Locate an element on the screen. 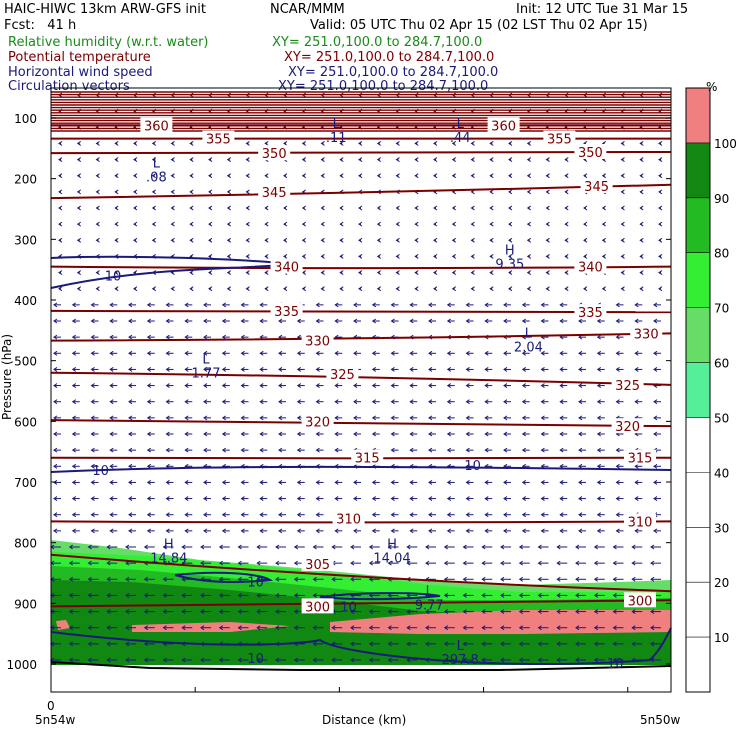 Image resolution: width=740 pixels, height=740 pixels. extremum-value: 14.04 is located at coordinates (391, 559).